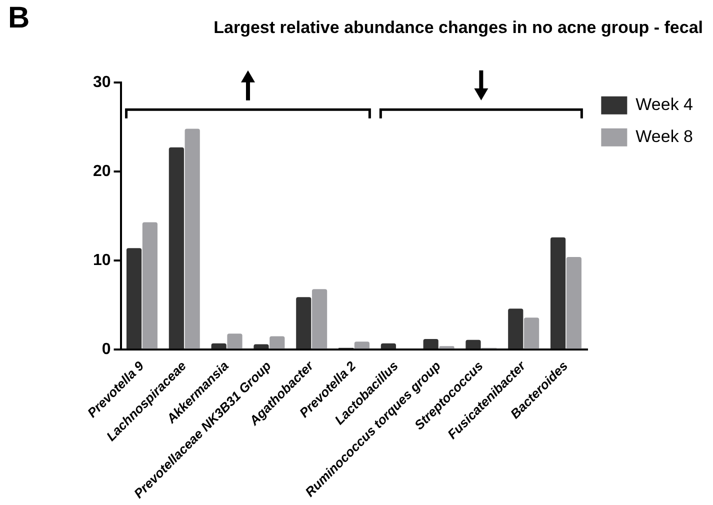 This screenshot has height=505, width=713. I want to click on y-tick-label: 20, so click(102, 171).